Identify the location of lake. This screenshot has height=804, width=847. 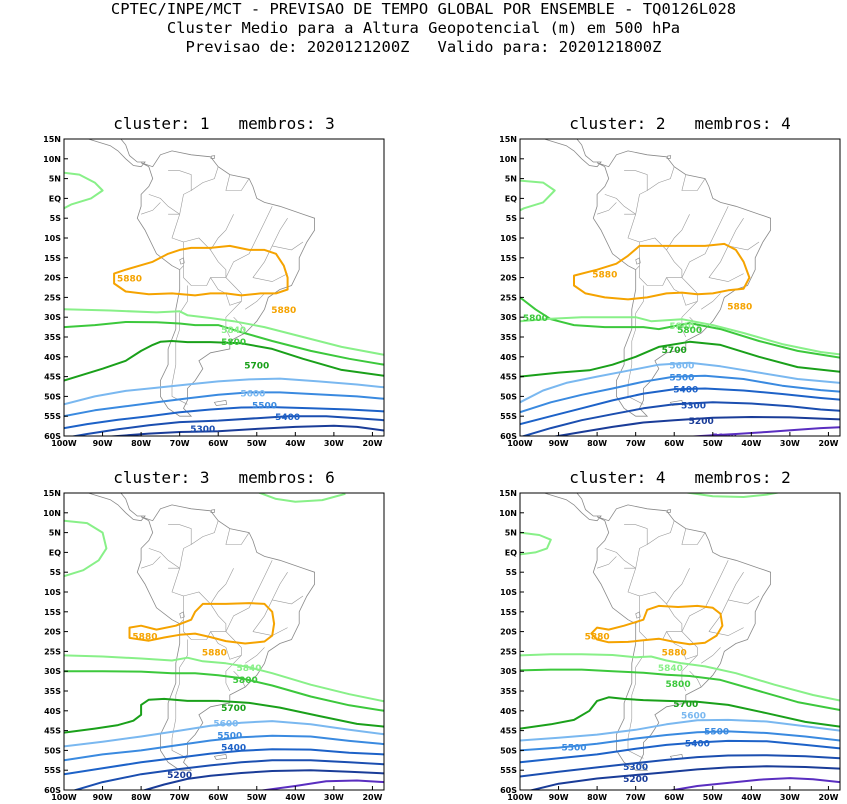
(638, 261).